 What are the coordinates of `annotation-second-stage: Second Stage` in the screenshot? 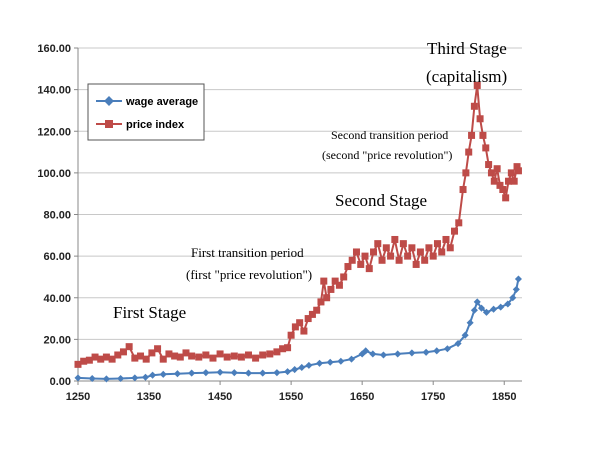 It's located at (381, 200).